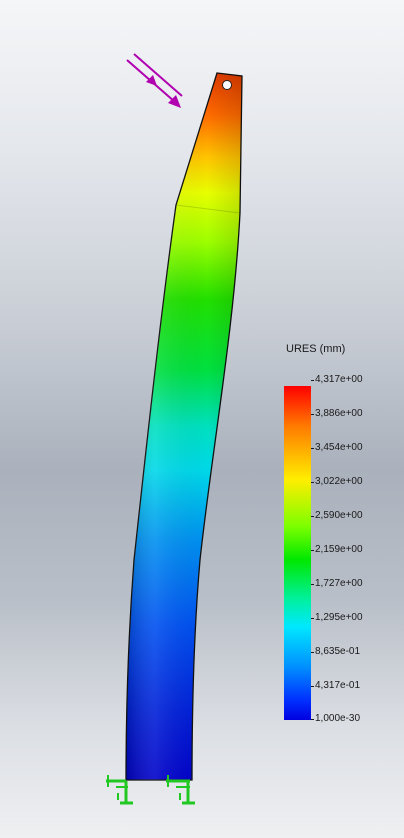 The image size is (404, 838). What do you see at coordinates (154, 80) in the screenshot?
I see `force-arrow-icon` at bounding box center [154, 80].